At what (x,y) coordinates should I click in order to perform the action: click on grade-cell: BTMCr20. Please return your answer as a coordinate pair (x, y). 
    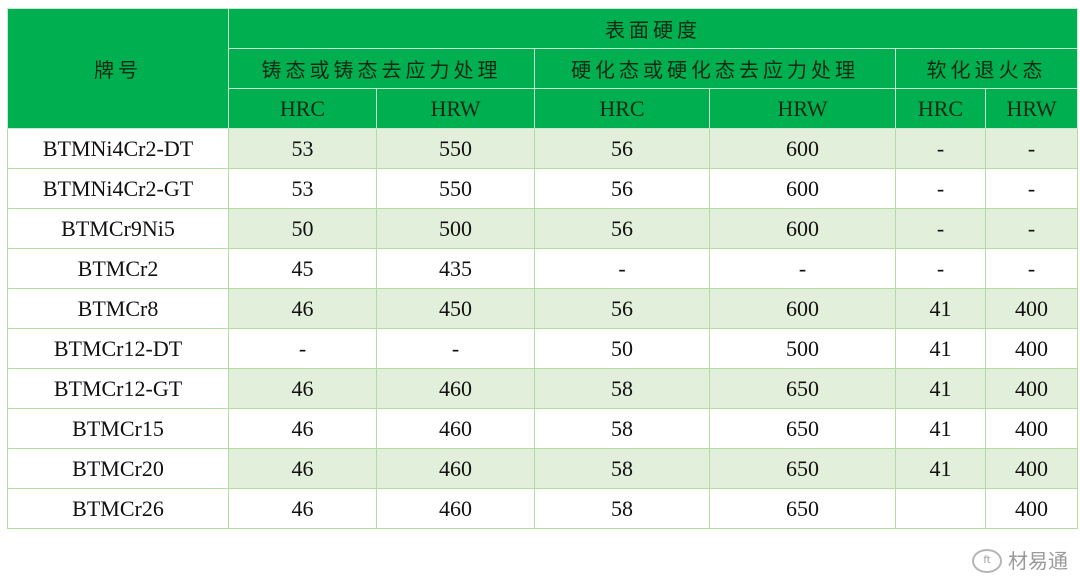
    Looking at the image, I should click on (118, 468).